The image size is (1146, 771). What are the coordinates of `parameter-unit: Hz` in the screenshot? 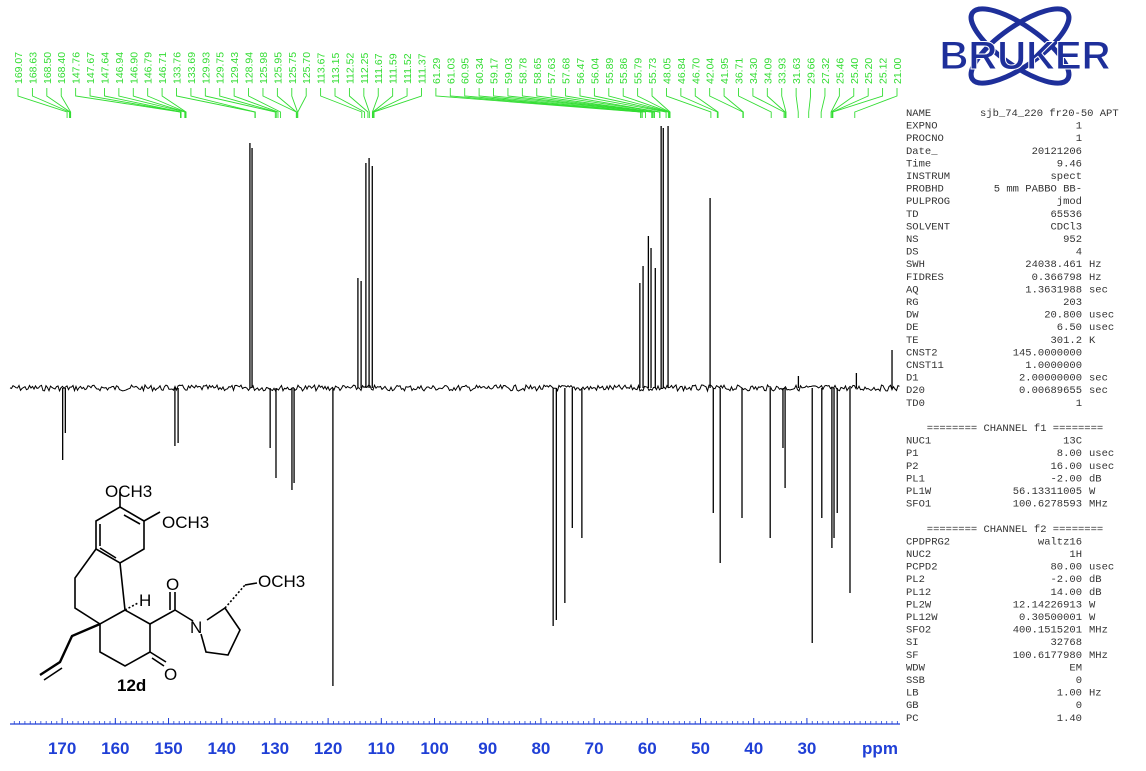 It's located at (1095, 265).